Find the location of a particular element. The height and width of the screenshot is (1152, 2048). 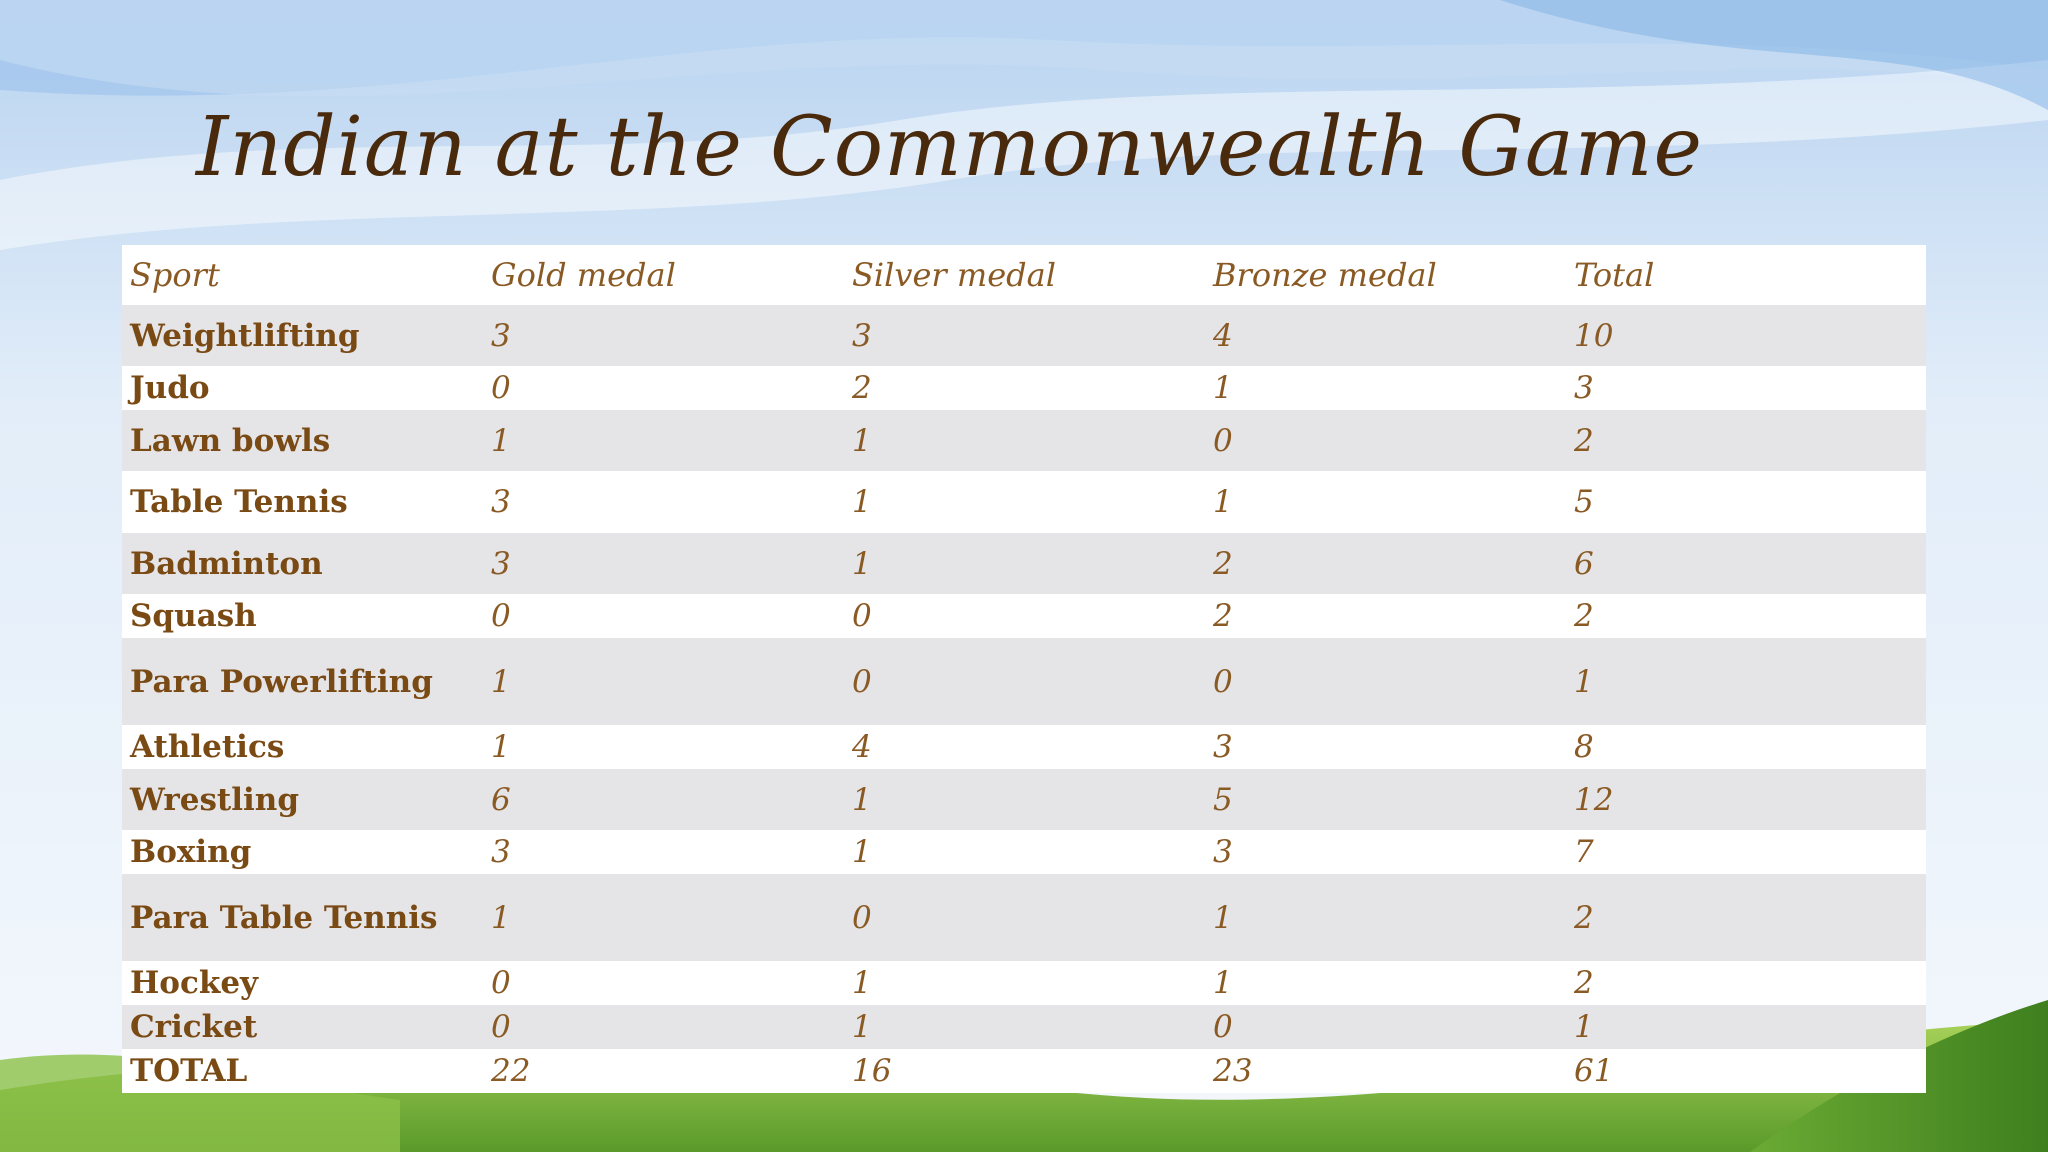

cell-sport: Wrestling is located at coordinates (215, 799).